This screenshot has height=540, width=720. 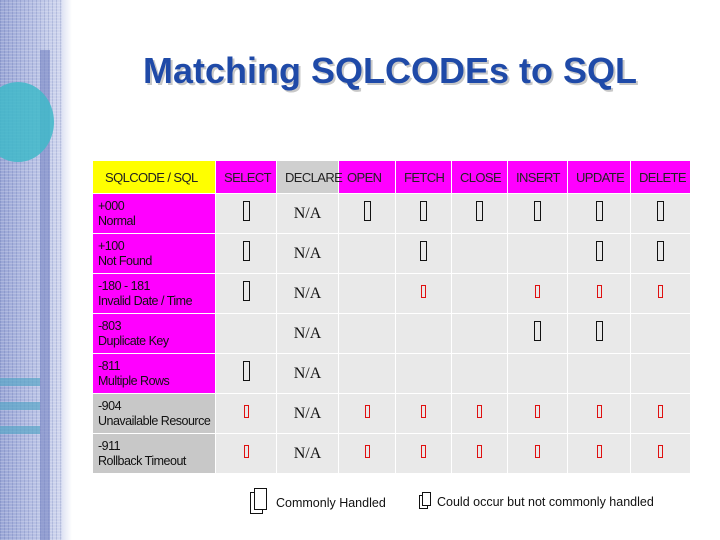 What do you see at coordinates (389, 70) in the screenshot?
I see `slide-title: Matching SQLCODEs to SQL` at bounding box center [389, 70].